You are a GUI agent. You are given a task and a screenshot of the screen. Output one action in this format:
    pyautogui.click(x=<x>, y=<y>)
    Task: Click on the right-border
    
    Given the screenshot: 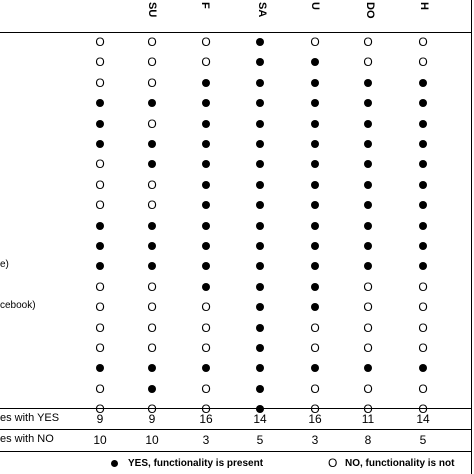 What is the action you would take?
    pyautogui.click(x=471, y=237)
    